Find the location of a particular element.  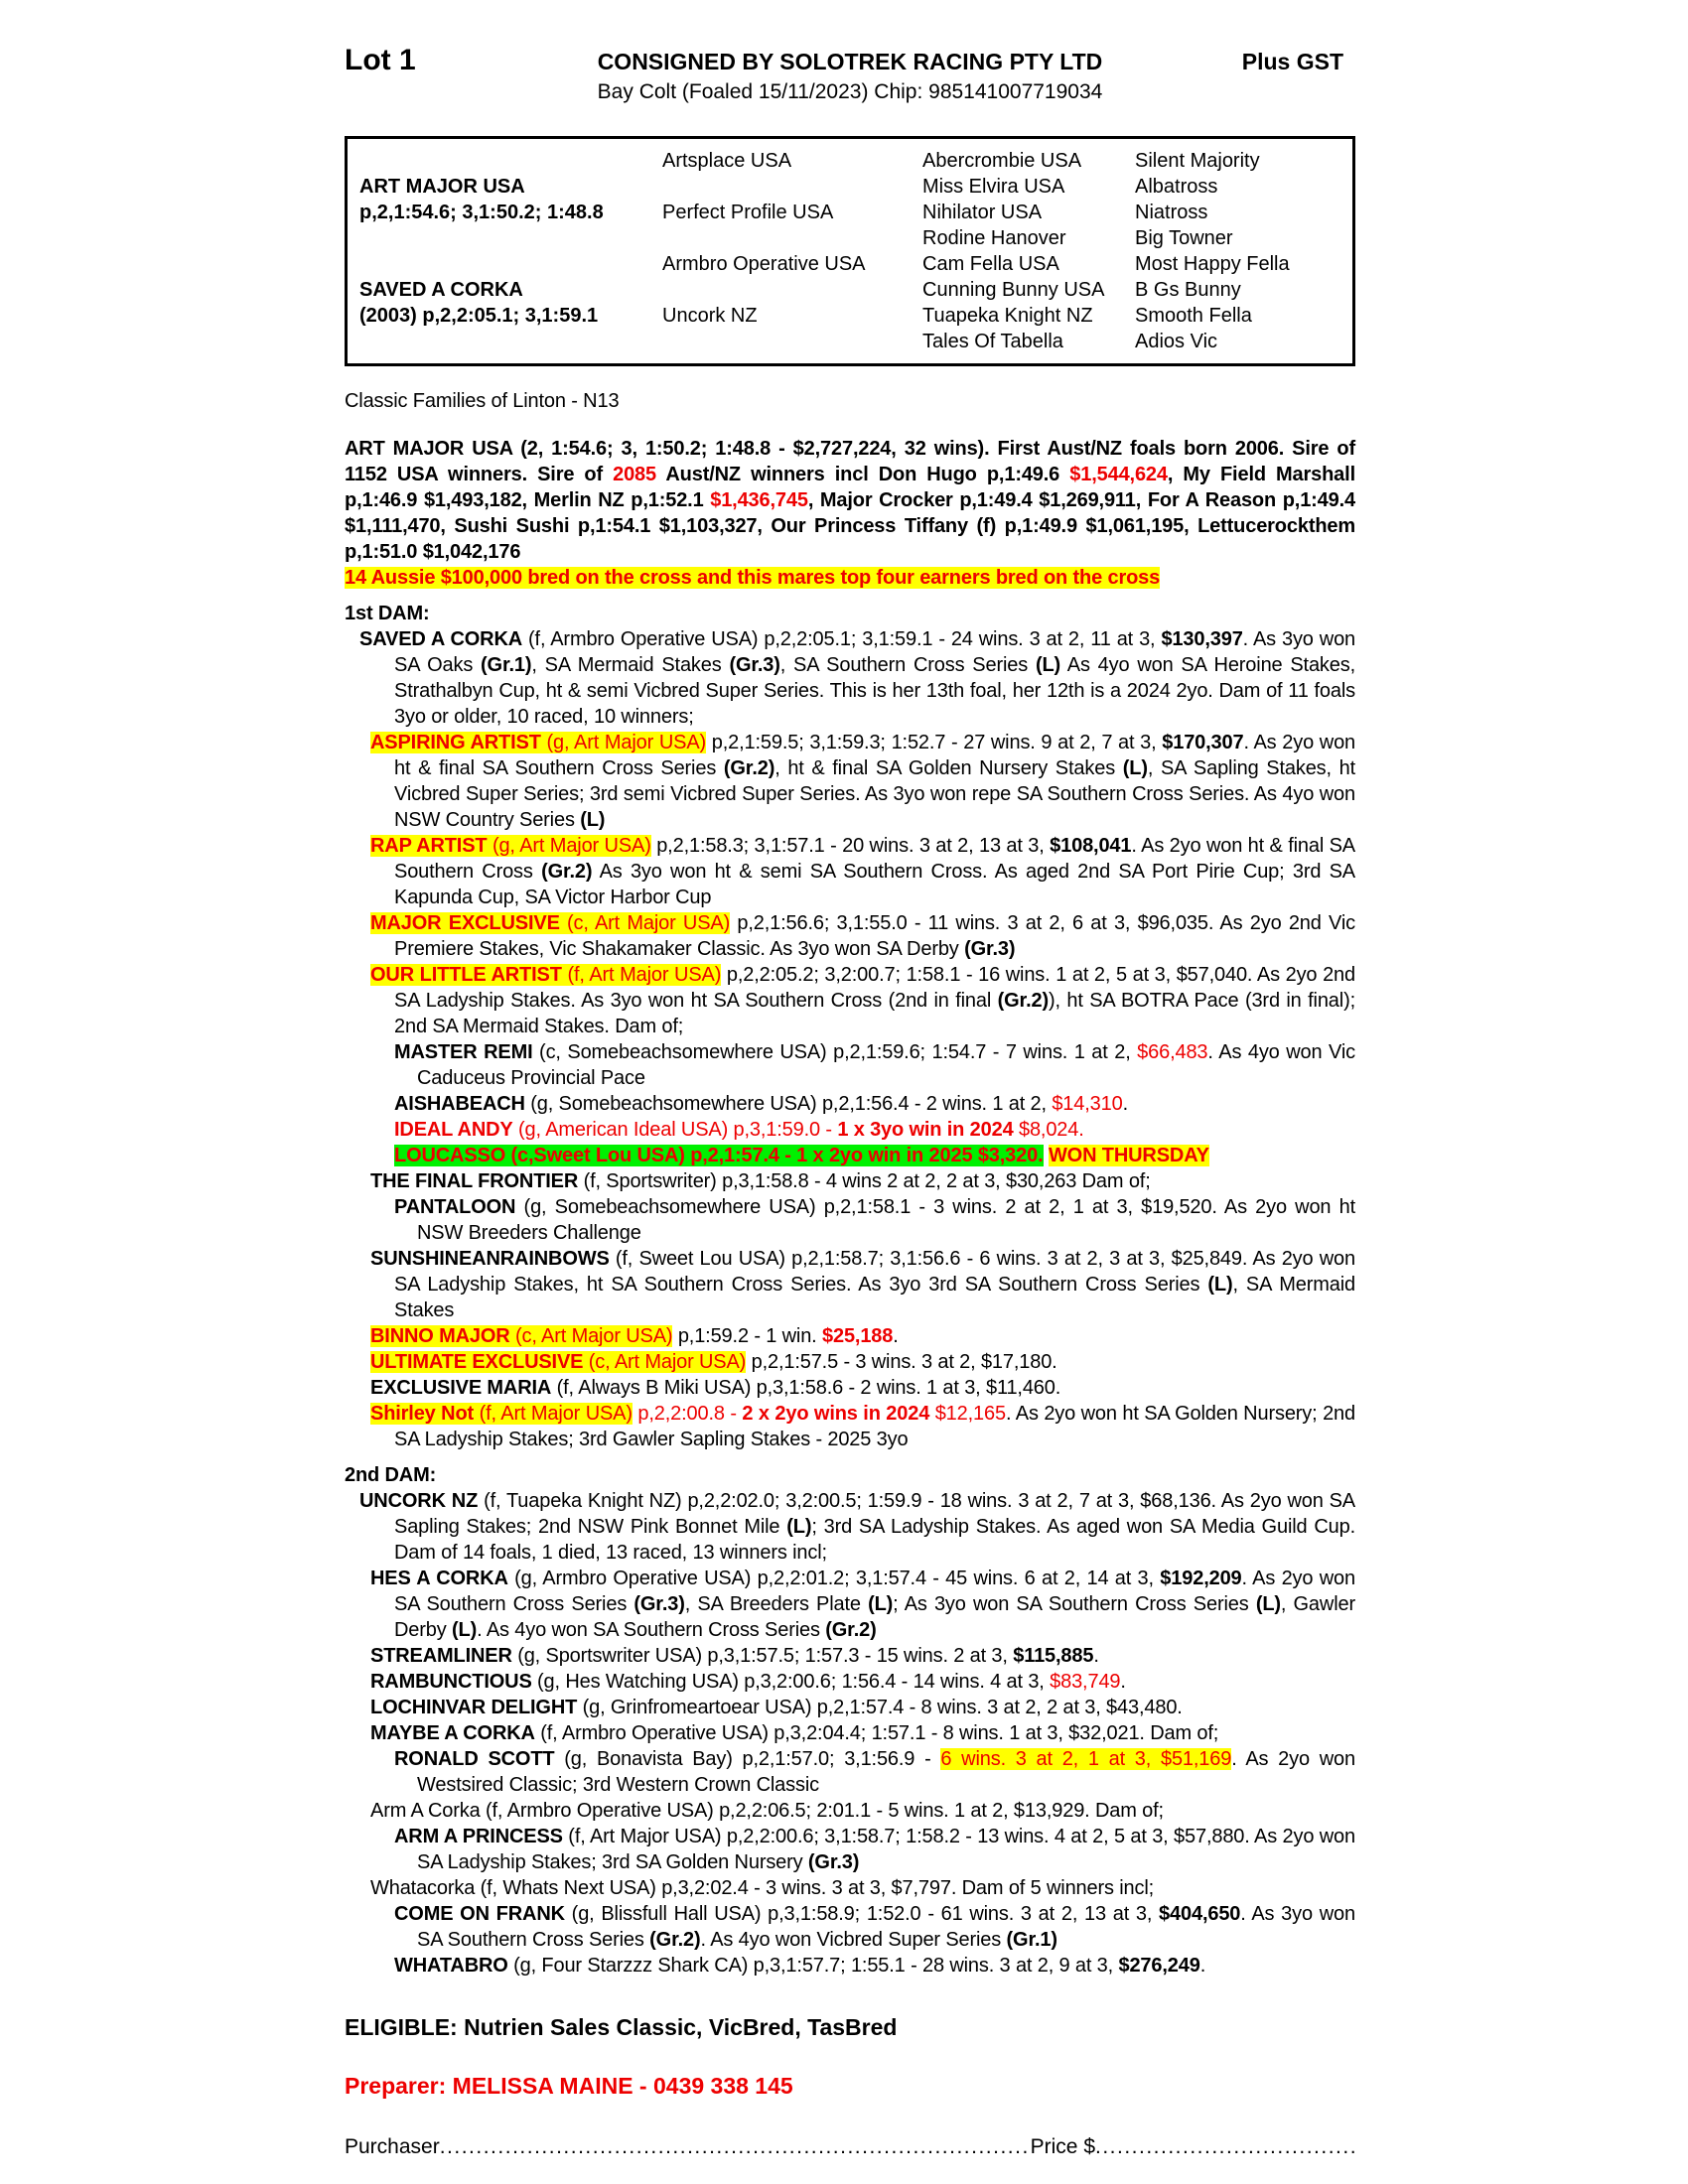

text-segment: (g, Art Major USA) is located at coordinates (571, 846).